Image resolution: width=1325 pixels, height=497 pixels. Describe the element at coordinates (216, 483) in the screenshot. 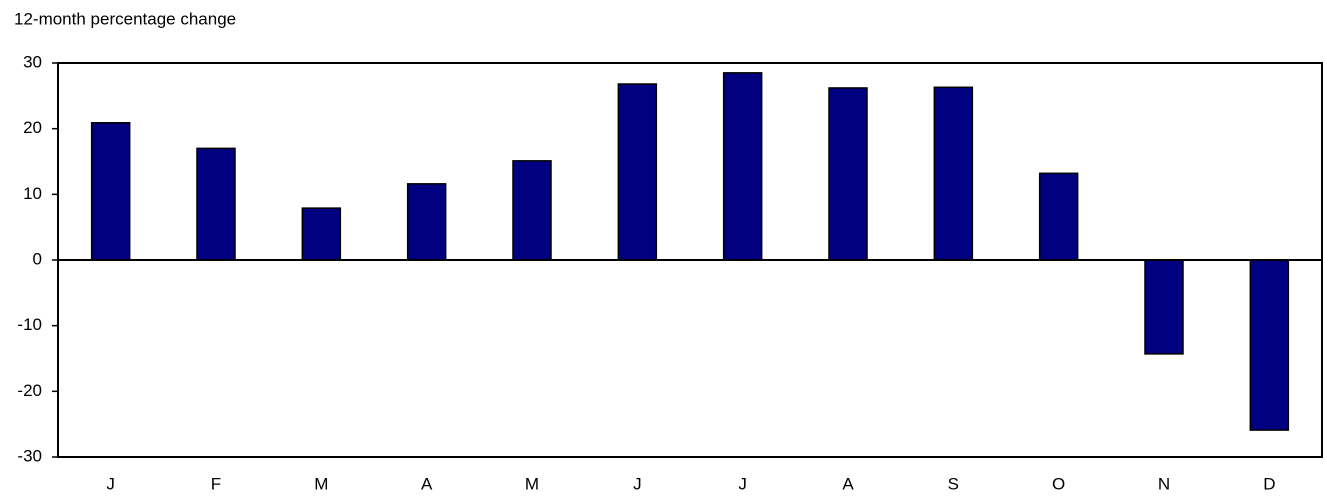

I see `x-tick-label: F` at that location.